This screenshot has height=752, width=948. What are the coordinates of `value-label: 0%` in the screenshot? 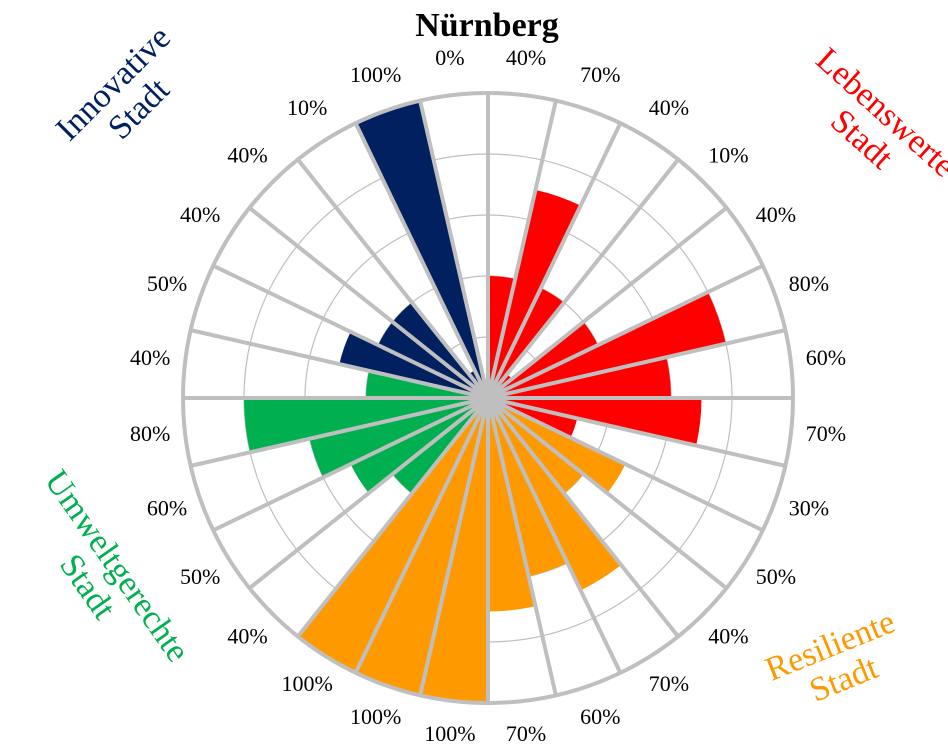 It's located at (449, 57).